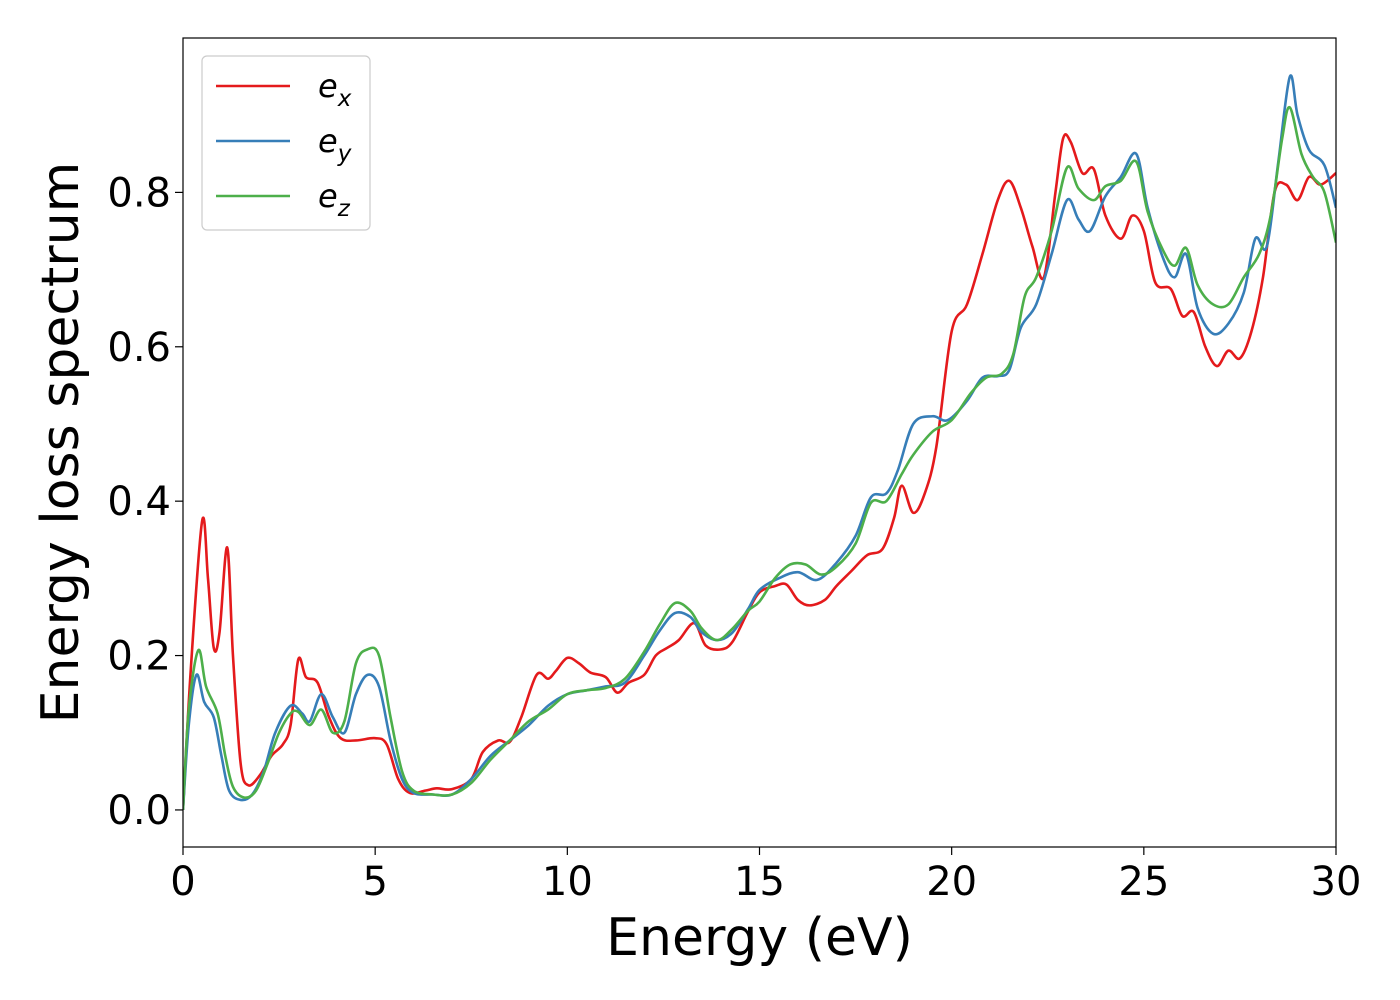  I want to click on y-tick-label: 0.2, so click(139, 657).